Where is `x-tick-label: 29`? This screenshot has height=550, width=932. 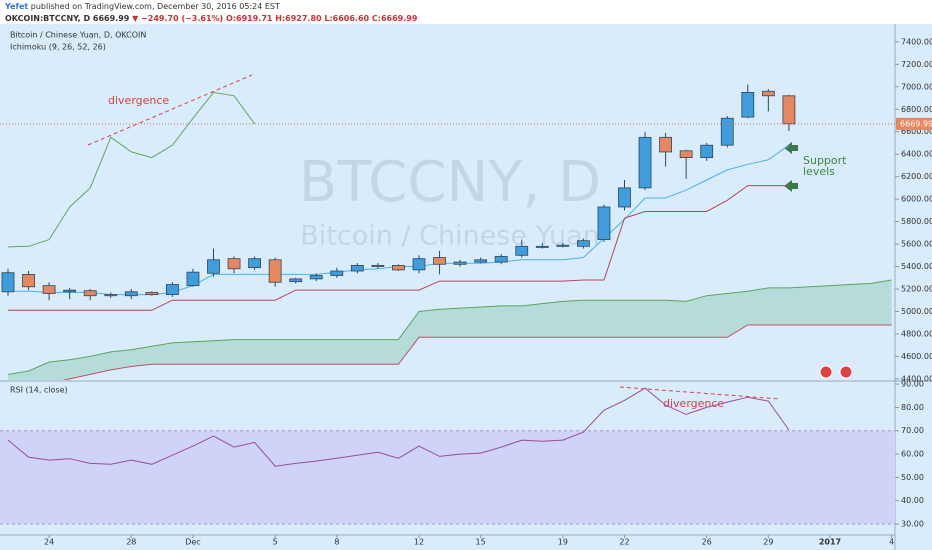
x-tick-label: 29 is located at coordinates (768, 542).